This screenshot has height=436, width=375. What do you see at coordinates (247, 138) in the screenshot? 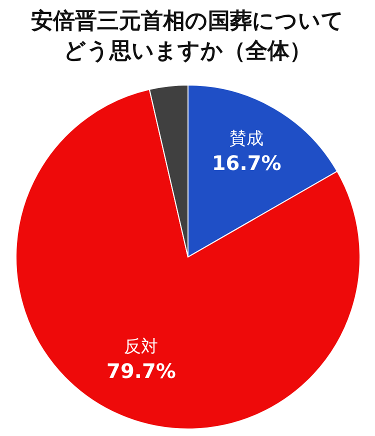
I see `slice-label: 賛成` at bounding box center [247, 138].